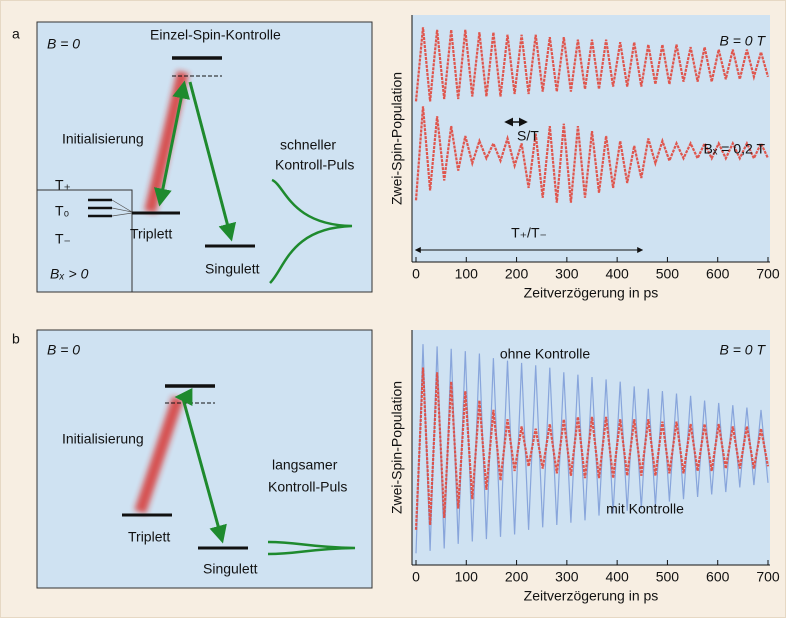 The height and width of the screenshot is (618, 786). Describe the element at coordinates (645, 509) in the screenshot. I see `series-label: mit Kontrolle` at that location.